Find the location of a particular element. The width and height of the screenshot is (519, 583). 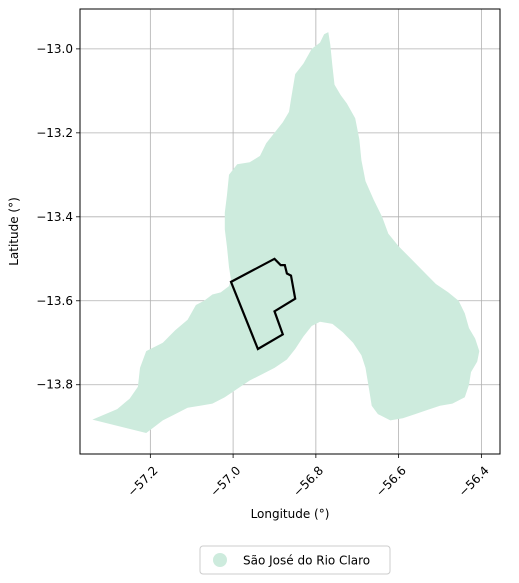

legend-box is located at coordinates (295, 560).